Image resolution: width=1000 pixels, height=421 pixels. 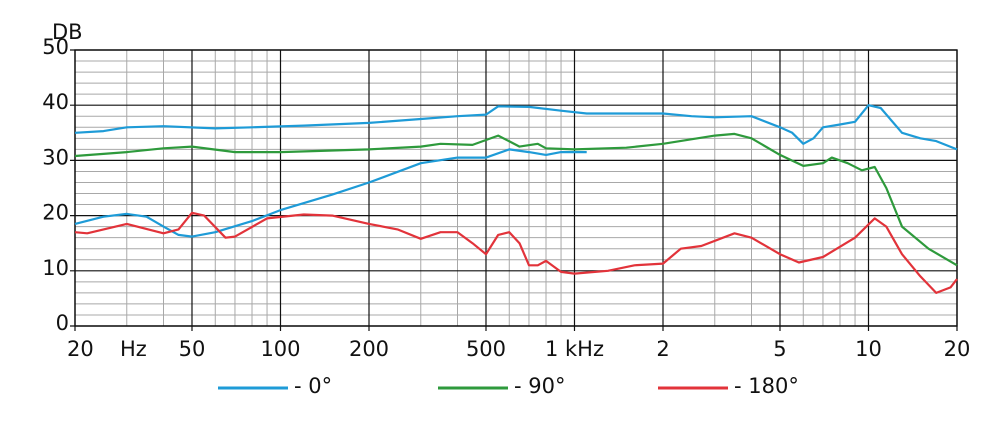 What do you see at coordinates (766, 386) in the screenshot?
I see `legend-label: - 180°` at bounding box center [766, 386].